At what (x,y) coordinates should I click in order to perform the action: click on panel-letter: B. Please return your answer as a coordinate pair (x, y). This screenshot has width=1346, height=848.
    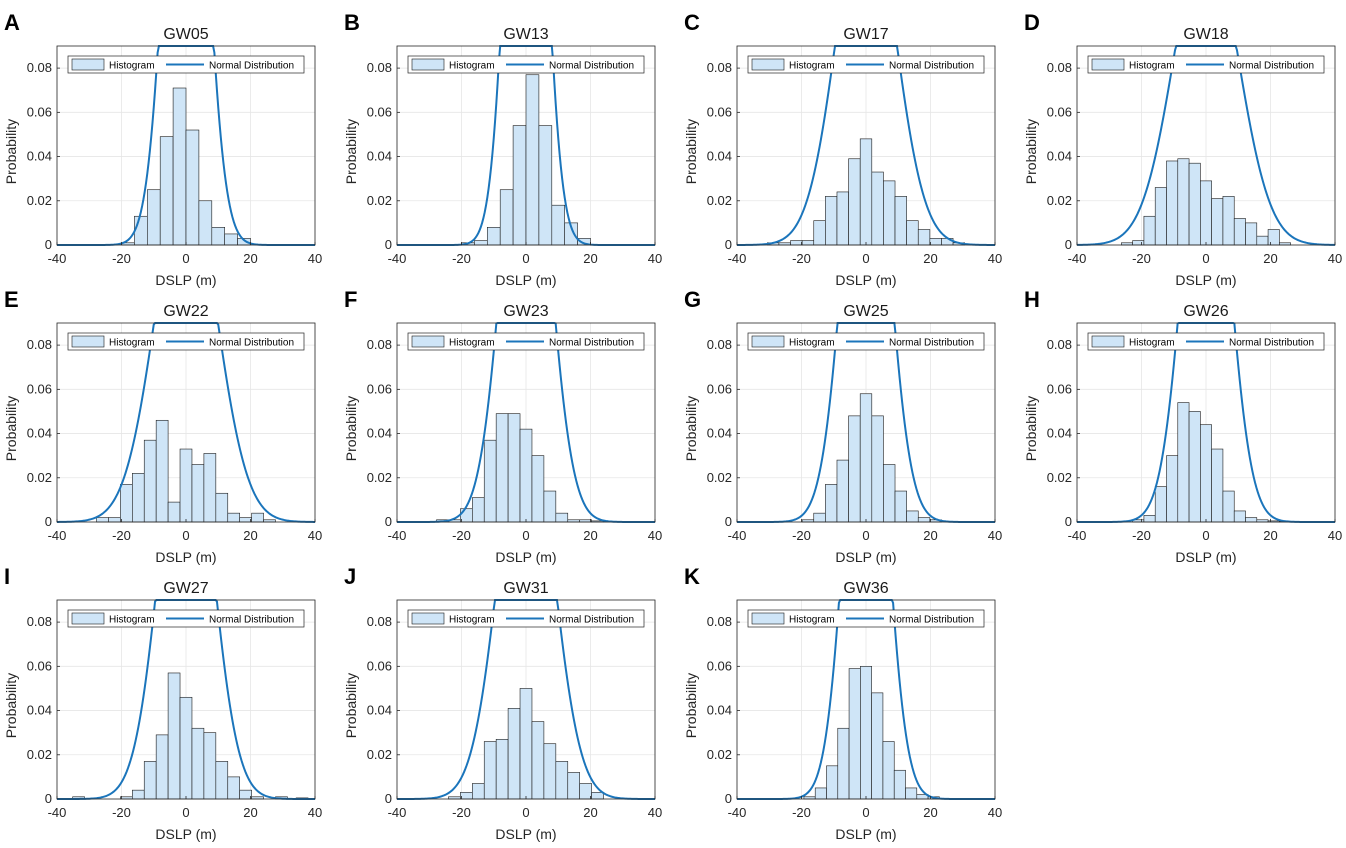
    Looking at the image, I should click on (352, 22).